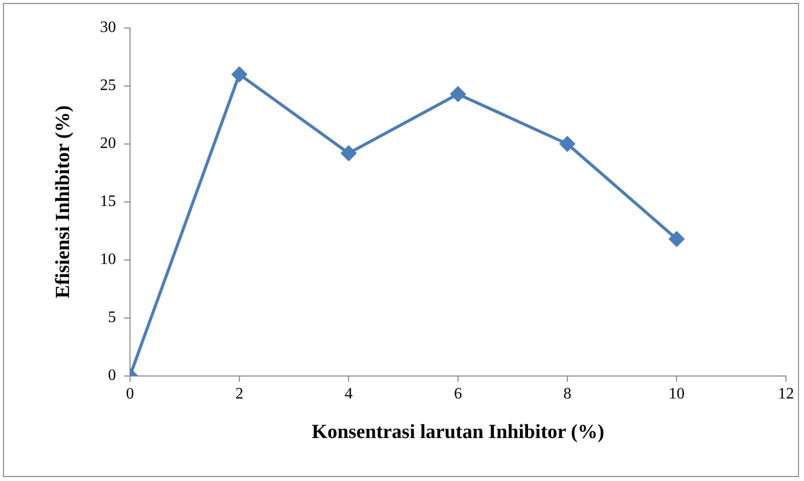 The width and height of the screenshot is (804, 481). I want to click on x-tick-label: 0, so click(130, 394).